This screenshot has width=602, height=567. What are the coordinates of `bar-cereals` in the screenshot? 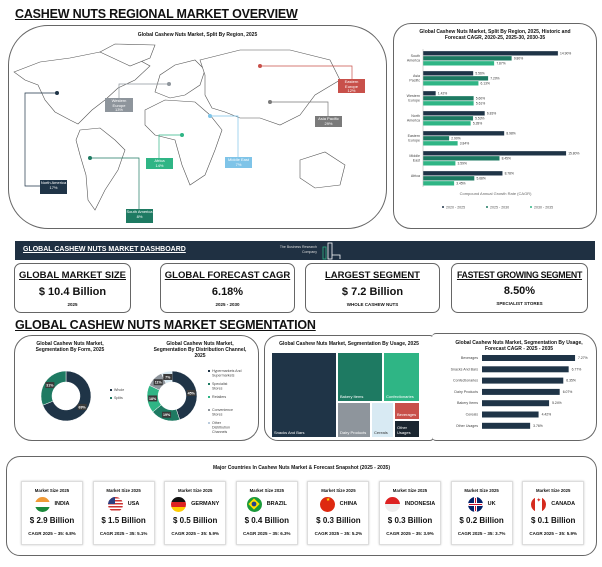 It's located at (510, 414).